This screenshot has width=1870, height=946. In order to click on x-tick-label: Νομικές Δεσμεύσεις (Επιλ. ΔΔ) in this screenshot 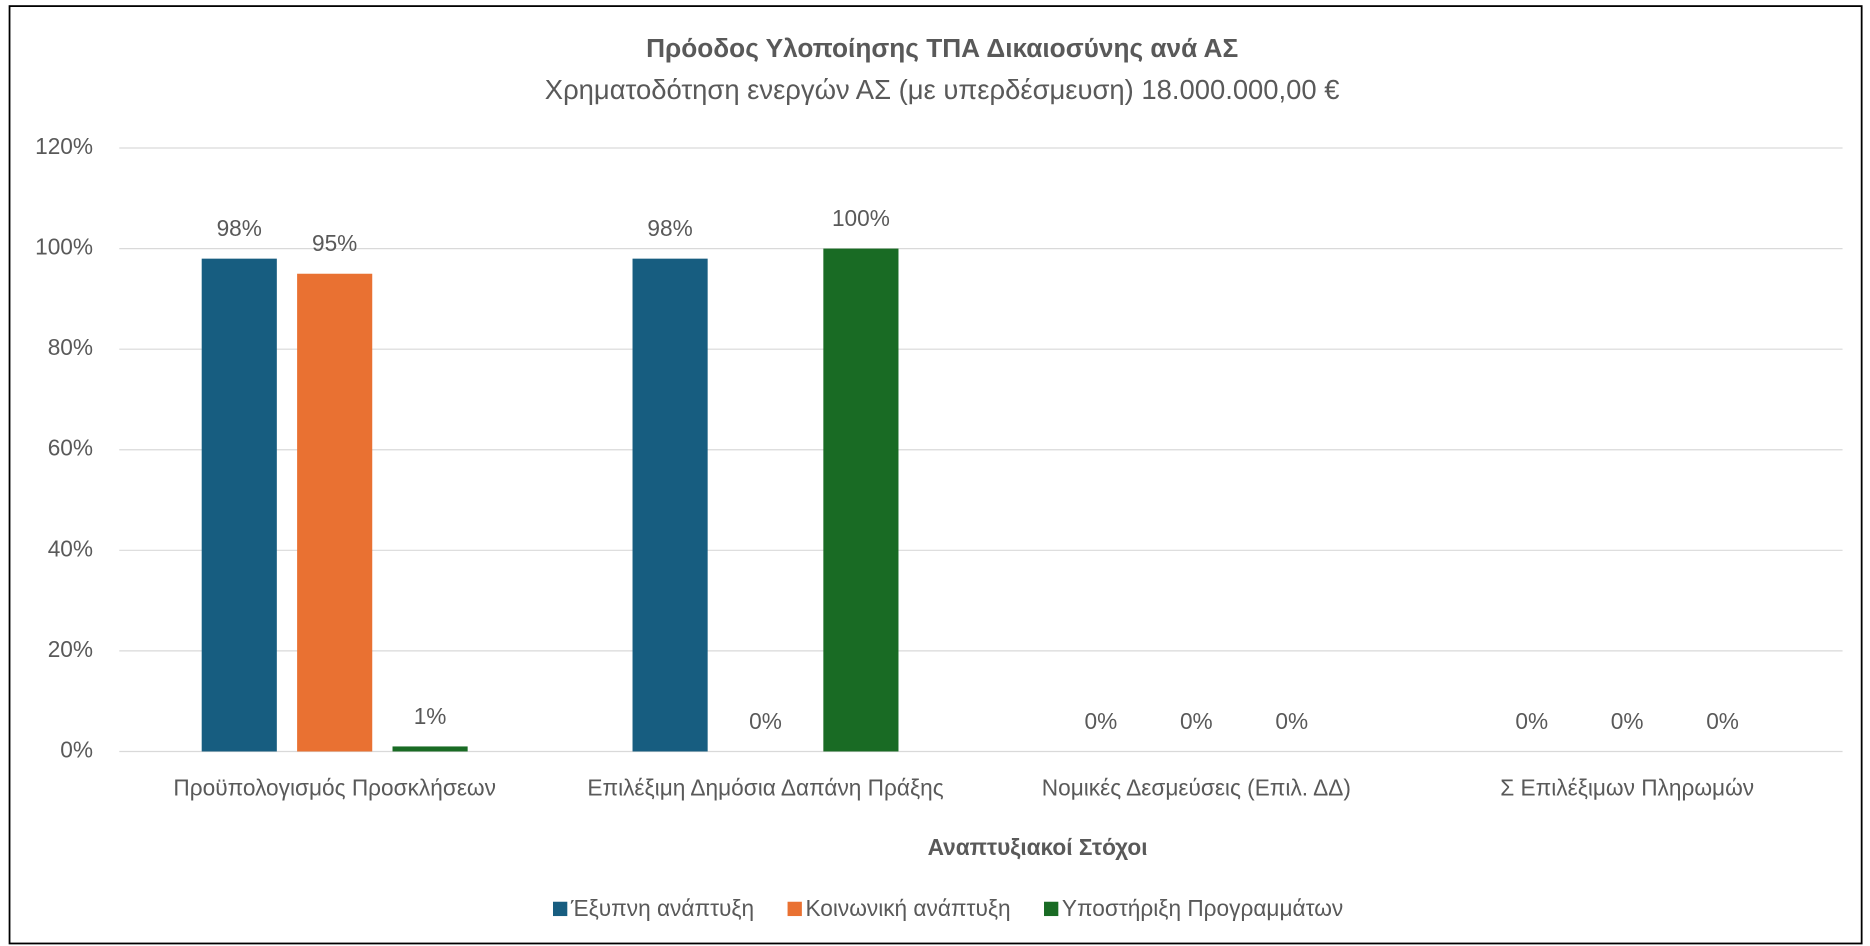, I will do `click(1196, 788)`.